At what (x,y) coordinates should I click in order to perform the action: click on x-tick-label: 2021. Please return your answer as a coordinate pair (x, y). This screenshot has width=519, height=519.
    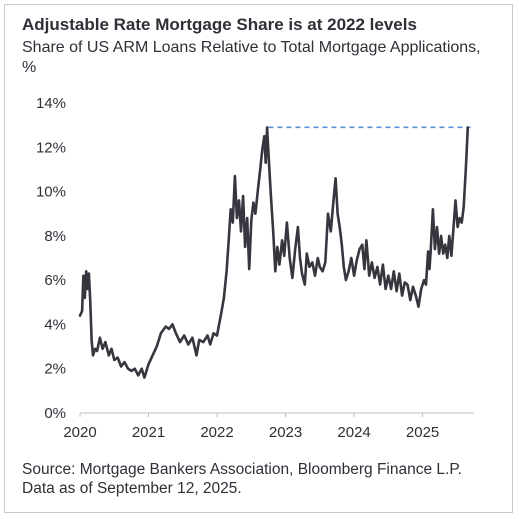
    Looking at the image, I should click on (148, 432).